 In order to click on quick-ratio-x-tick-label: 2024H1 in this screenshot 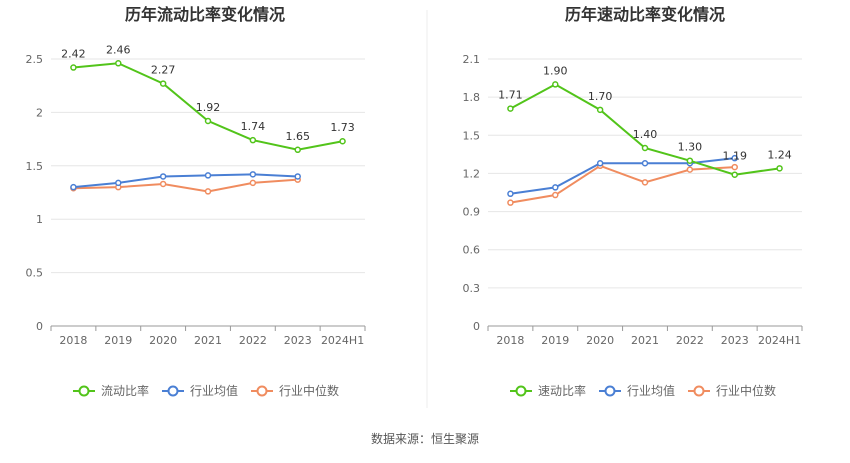, I will do `click(779, 340)`.